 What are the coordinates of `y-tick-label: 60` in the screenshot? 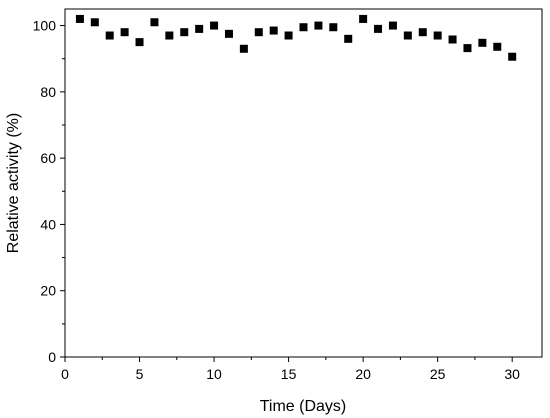 It's located at (48, 158).